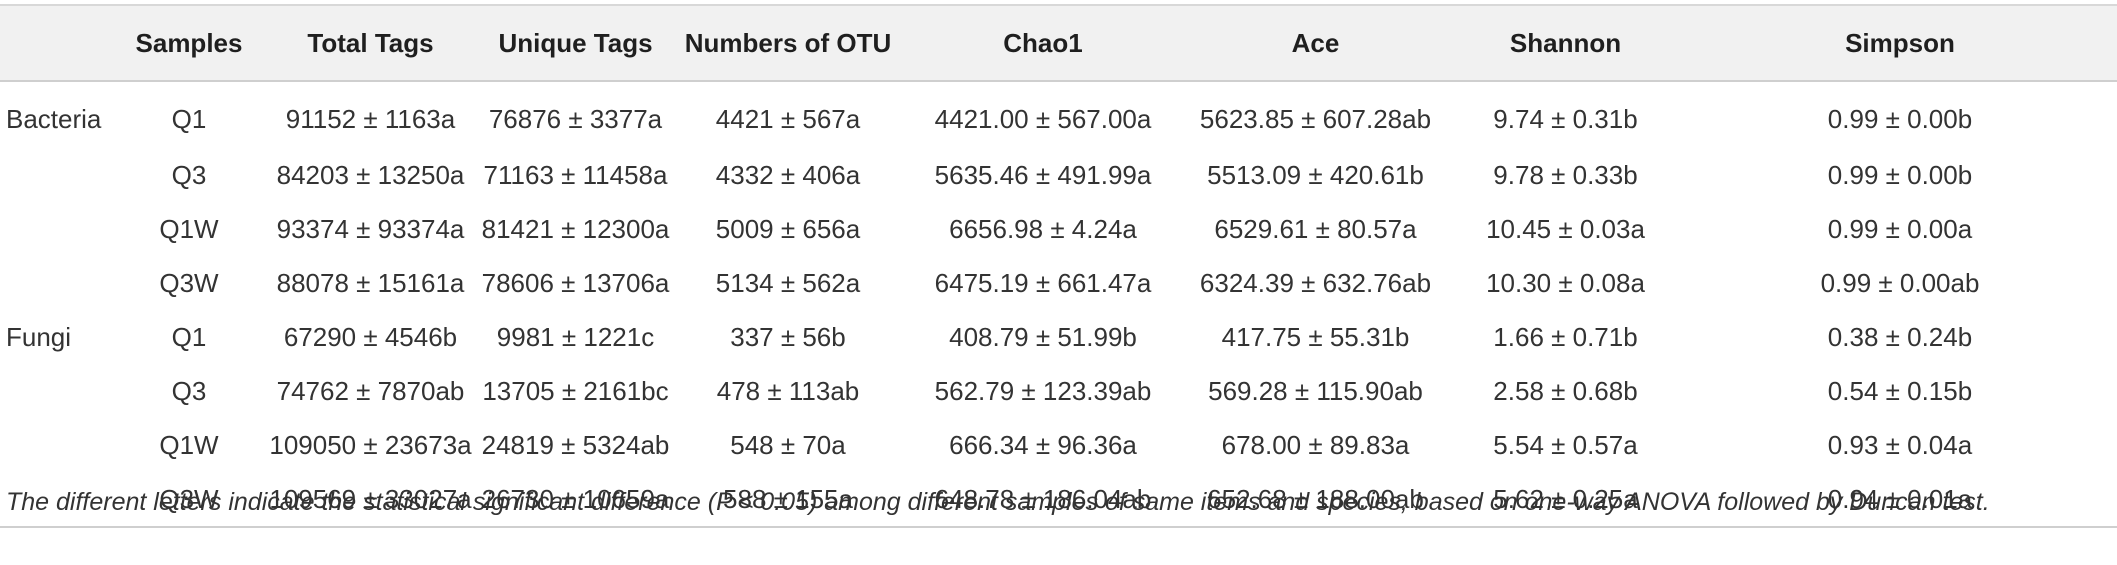 The height and width of the screenshot is (565, 2117). What do you see at coordinates (1900, 282) in the screenshot?
I see `value-cell: 0.99 ± 0.00ab` at bounding box center [1900, 282].